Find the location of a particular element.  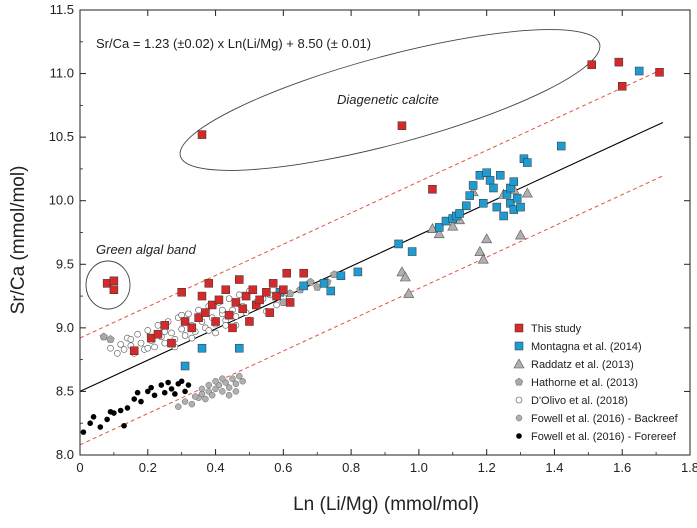

y-tick-label: 11.5 is located at coordinates (62, 9).